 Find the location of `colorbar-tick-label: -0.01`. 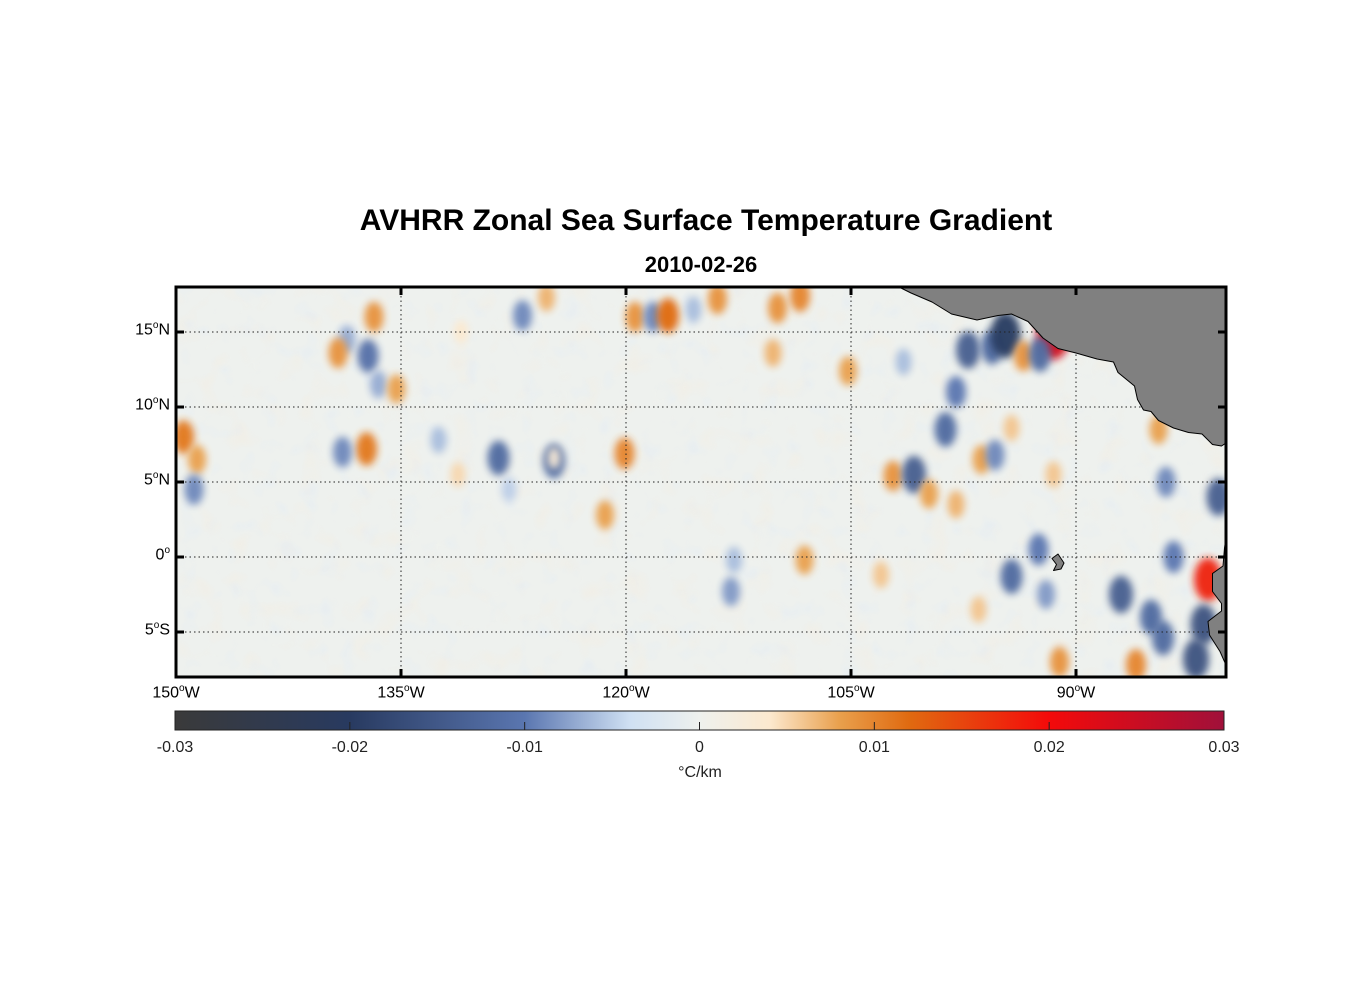

colorbar-tick-label: -0.01 is located at coordinates (524, 747).